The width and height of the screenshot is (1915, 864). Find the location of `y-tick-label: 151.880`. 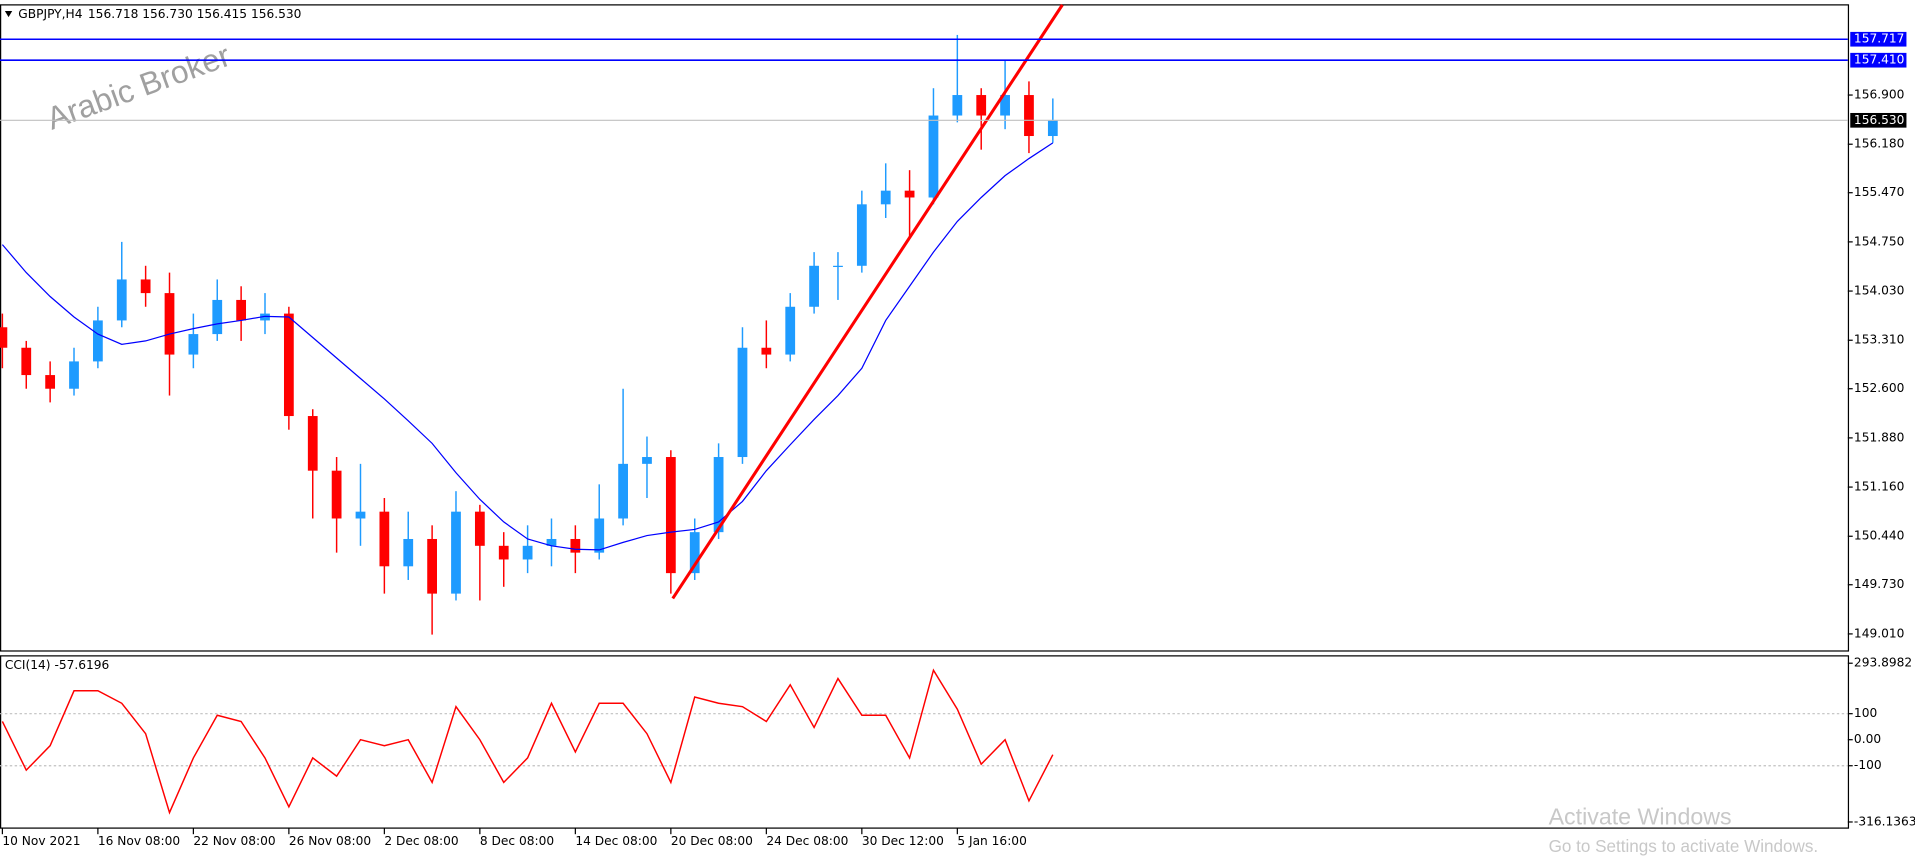

y-tick-label: 151.880 is located at coordinates (1879, 437).